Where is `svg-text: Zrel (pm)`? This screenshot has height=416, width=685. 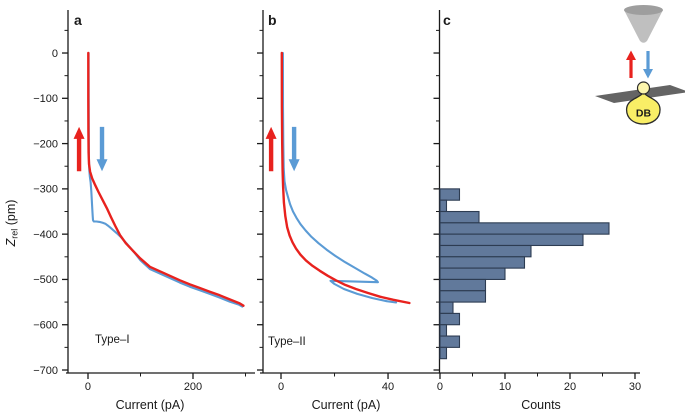
svg-text: Zrel (pm) is located at coordinates (12, 224).